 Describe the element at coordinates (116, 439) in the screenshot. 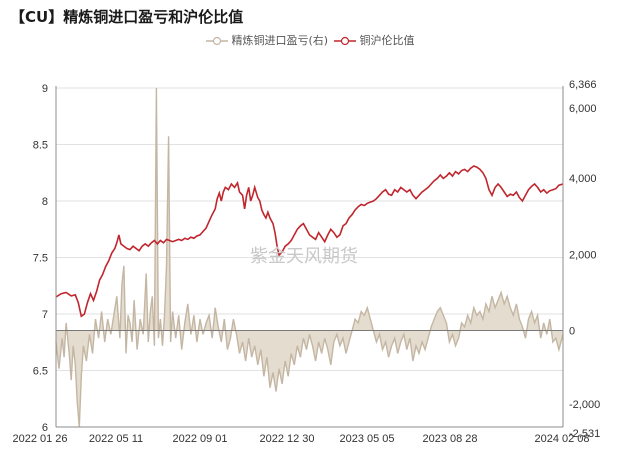

I see `x-tick-label: 2022 05 11` at that location.